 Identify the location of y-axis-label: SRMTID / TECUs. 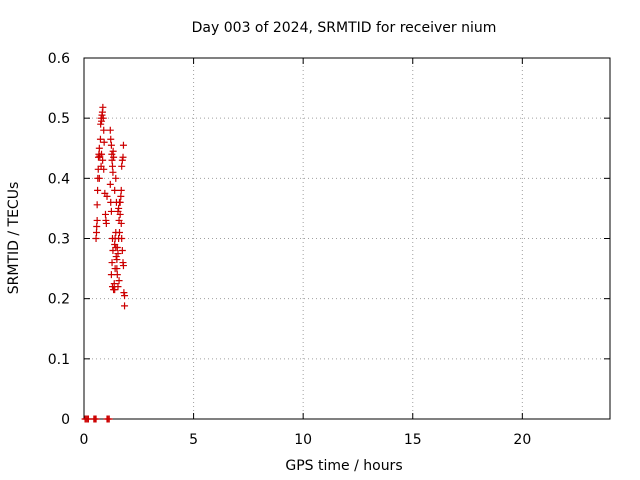
(14, 238).